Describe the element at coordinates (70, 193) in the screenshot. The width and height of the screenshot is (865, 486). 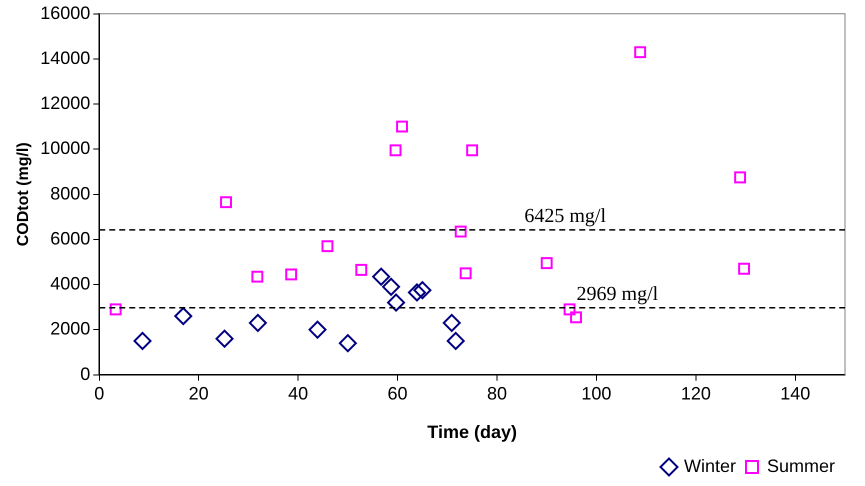
I see `y-tick-label: 8000` at that location.